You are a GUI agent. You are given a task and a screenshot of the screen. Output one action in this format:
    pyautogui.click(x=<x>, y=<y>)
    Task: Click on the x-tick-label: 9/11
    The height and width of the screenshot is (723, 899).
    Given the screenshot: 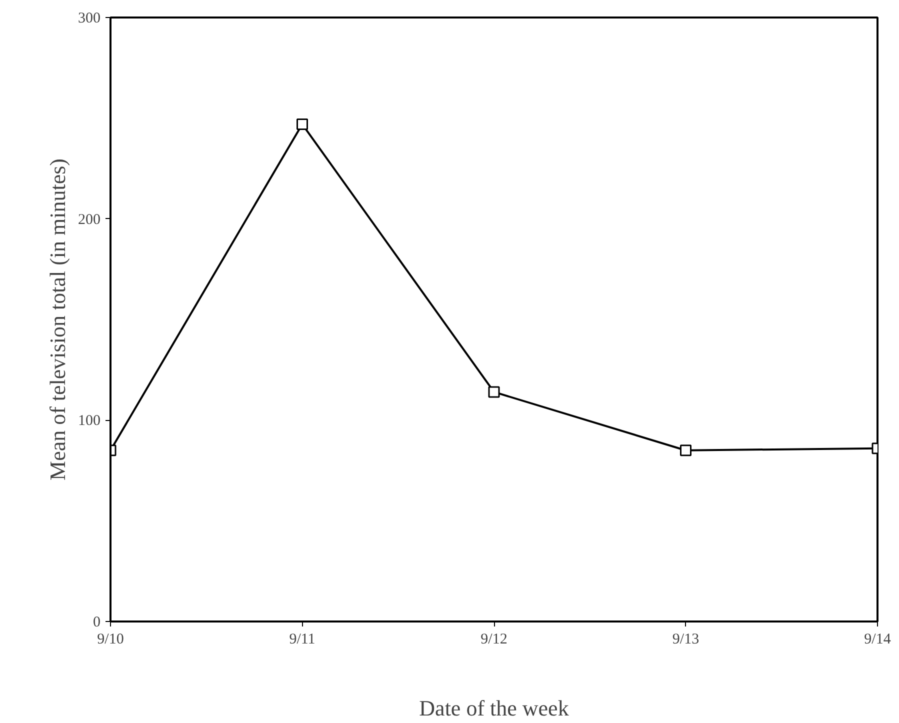 What is the action you would take?
    pyautogui.click(x=302, y=640)
    